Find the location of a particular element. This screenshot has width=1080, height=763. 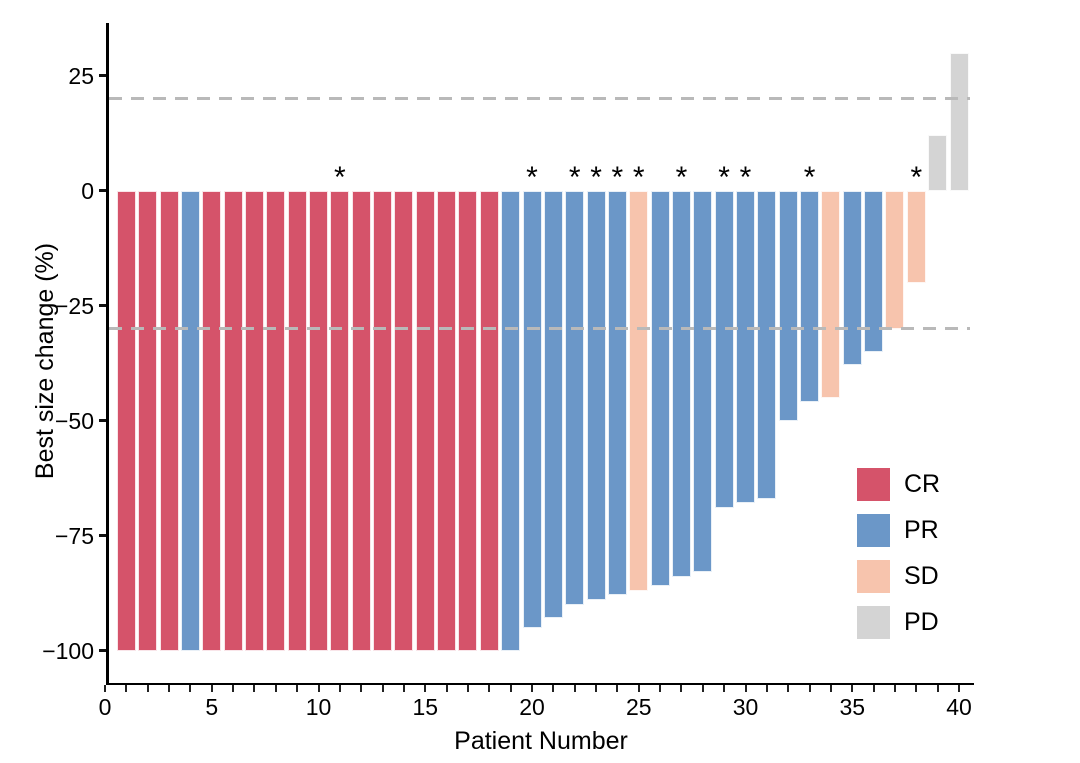

y-tick--100 is located at coordinates (102, 650).